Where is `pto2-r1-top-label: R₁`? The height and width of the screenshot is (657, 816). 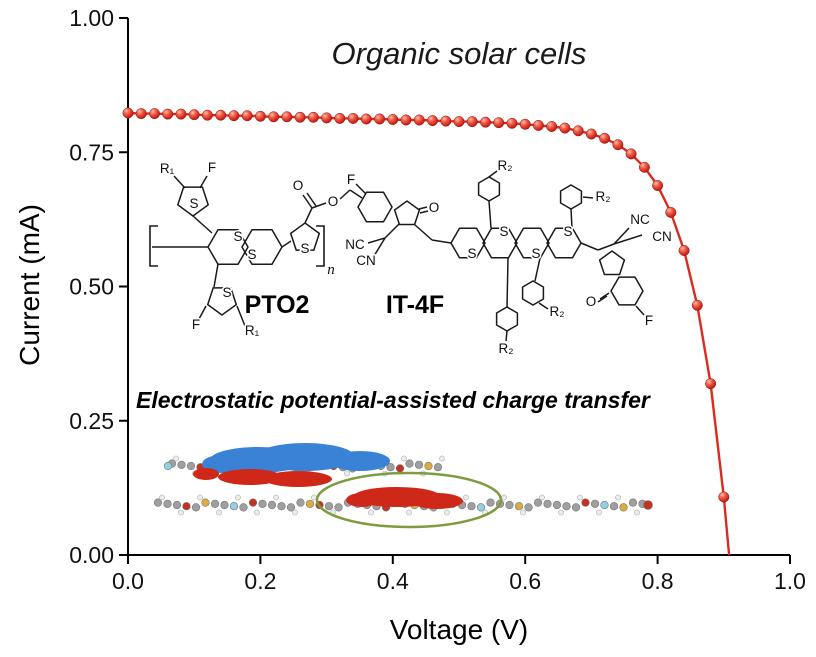
pto2-r1-top-label: R₁ is located at coordinates (167, 168).